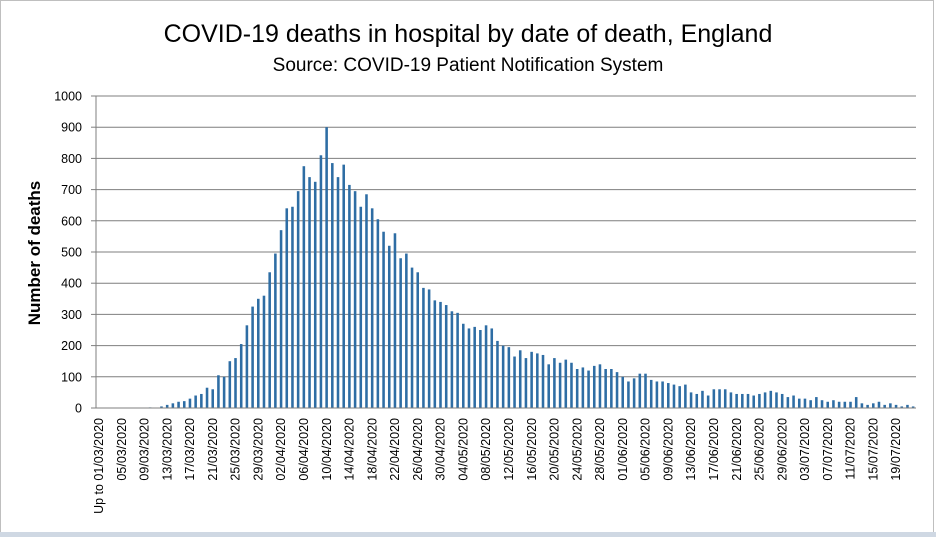 Image resolution: width=936 pixels, height=537 pixels. Describe the element at coordinates (486, 449) in the screenshot. I see `x-tick-label: 08/05/2020` at that location.